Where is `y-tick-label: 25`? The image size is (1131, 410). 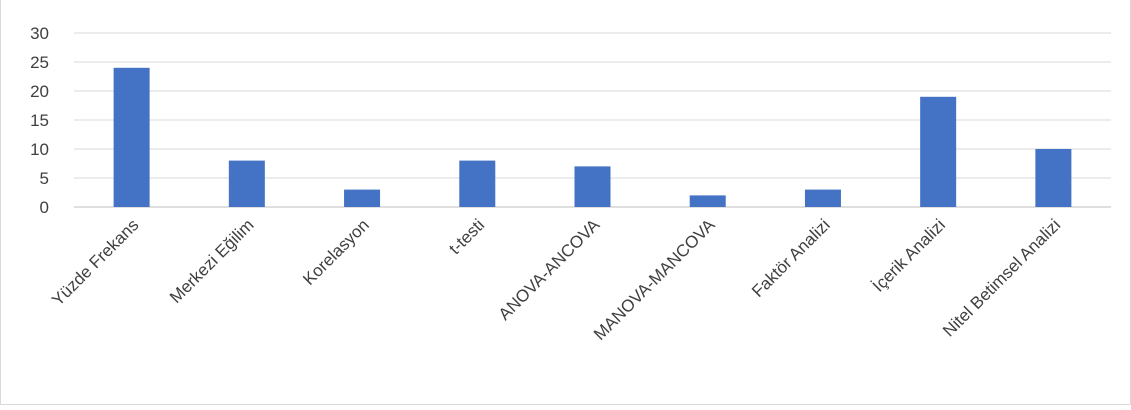
y-tick-label: 25 is located at coordinates (39, 62).